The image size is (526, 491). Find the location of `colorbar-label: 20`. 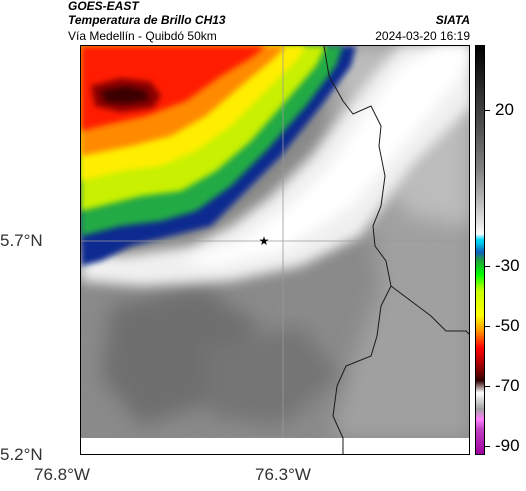

colorbar-label: 20 is located at coordinates (504, 109).